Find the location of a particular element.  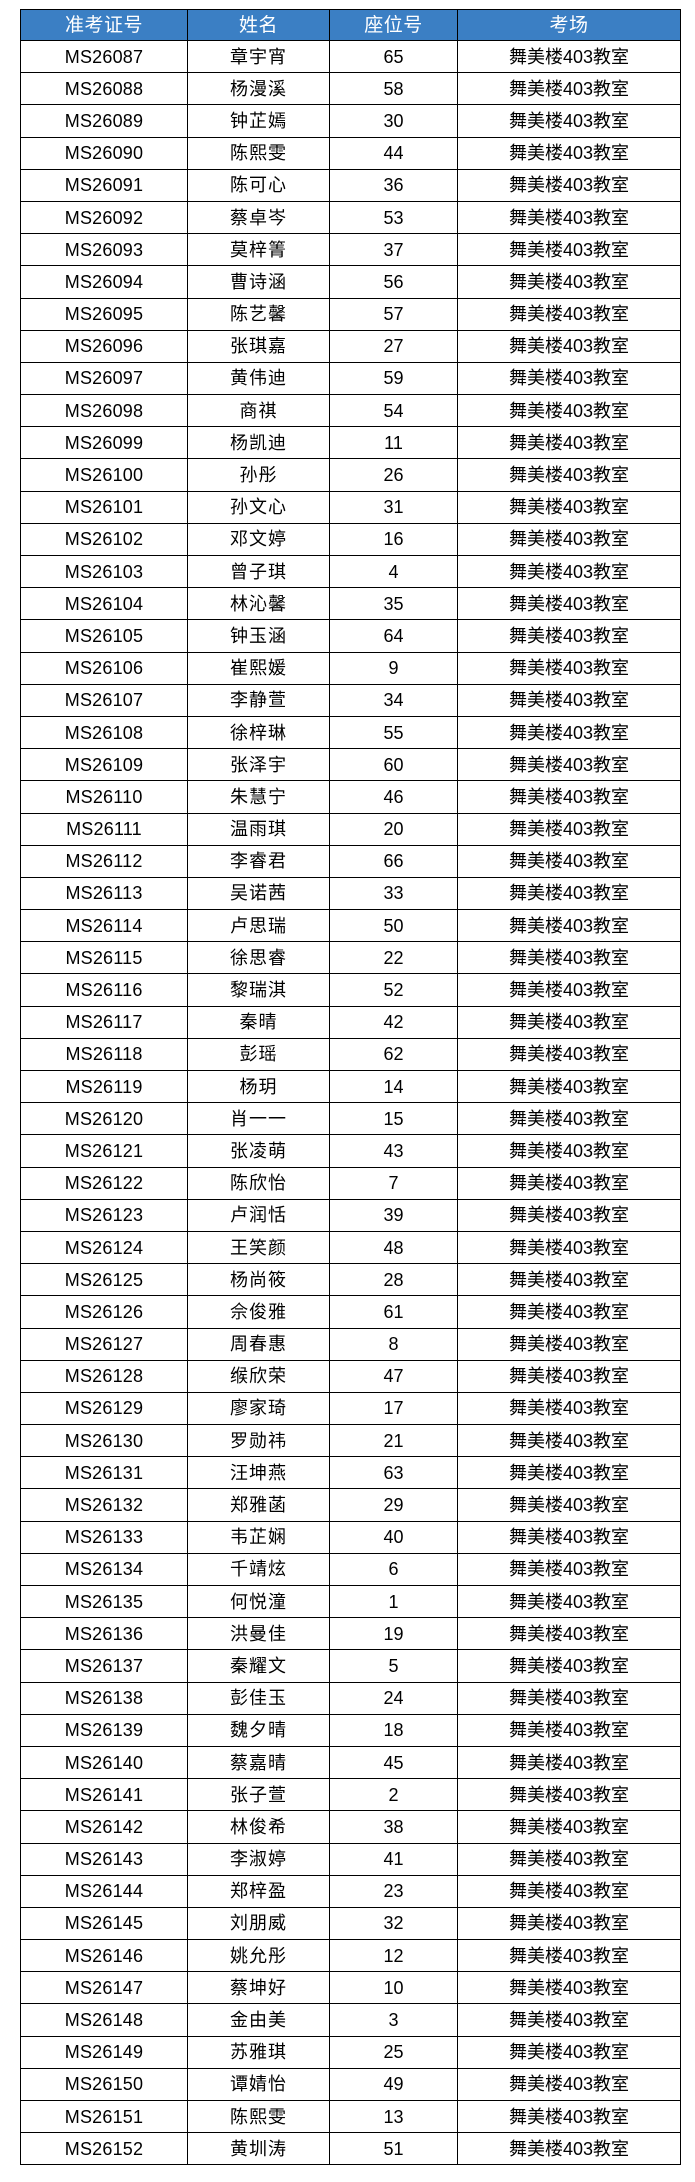

cell-student-name: 韦芷娴 is located at coordinates (258, 1537).